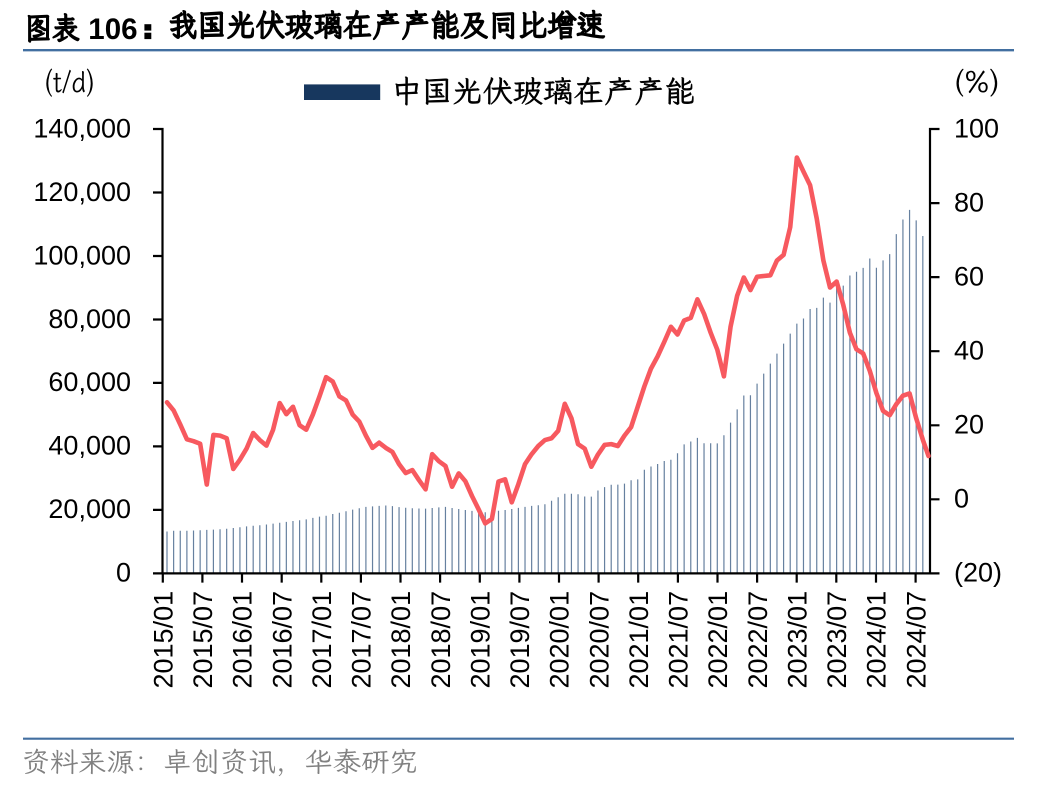  What do you see at coordinates (282, 640) in the screenshot?
I see `svg-text: 2016/07` at bounding box center [282, 640].